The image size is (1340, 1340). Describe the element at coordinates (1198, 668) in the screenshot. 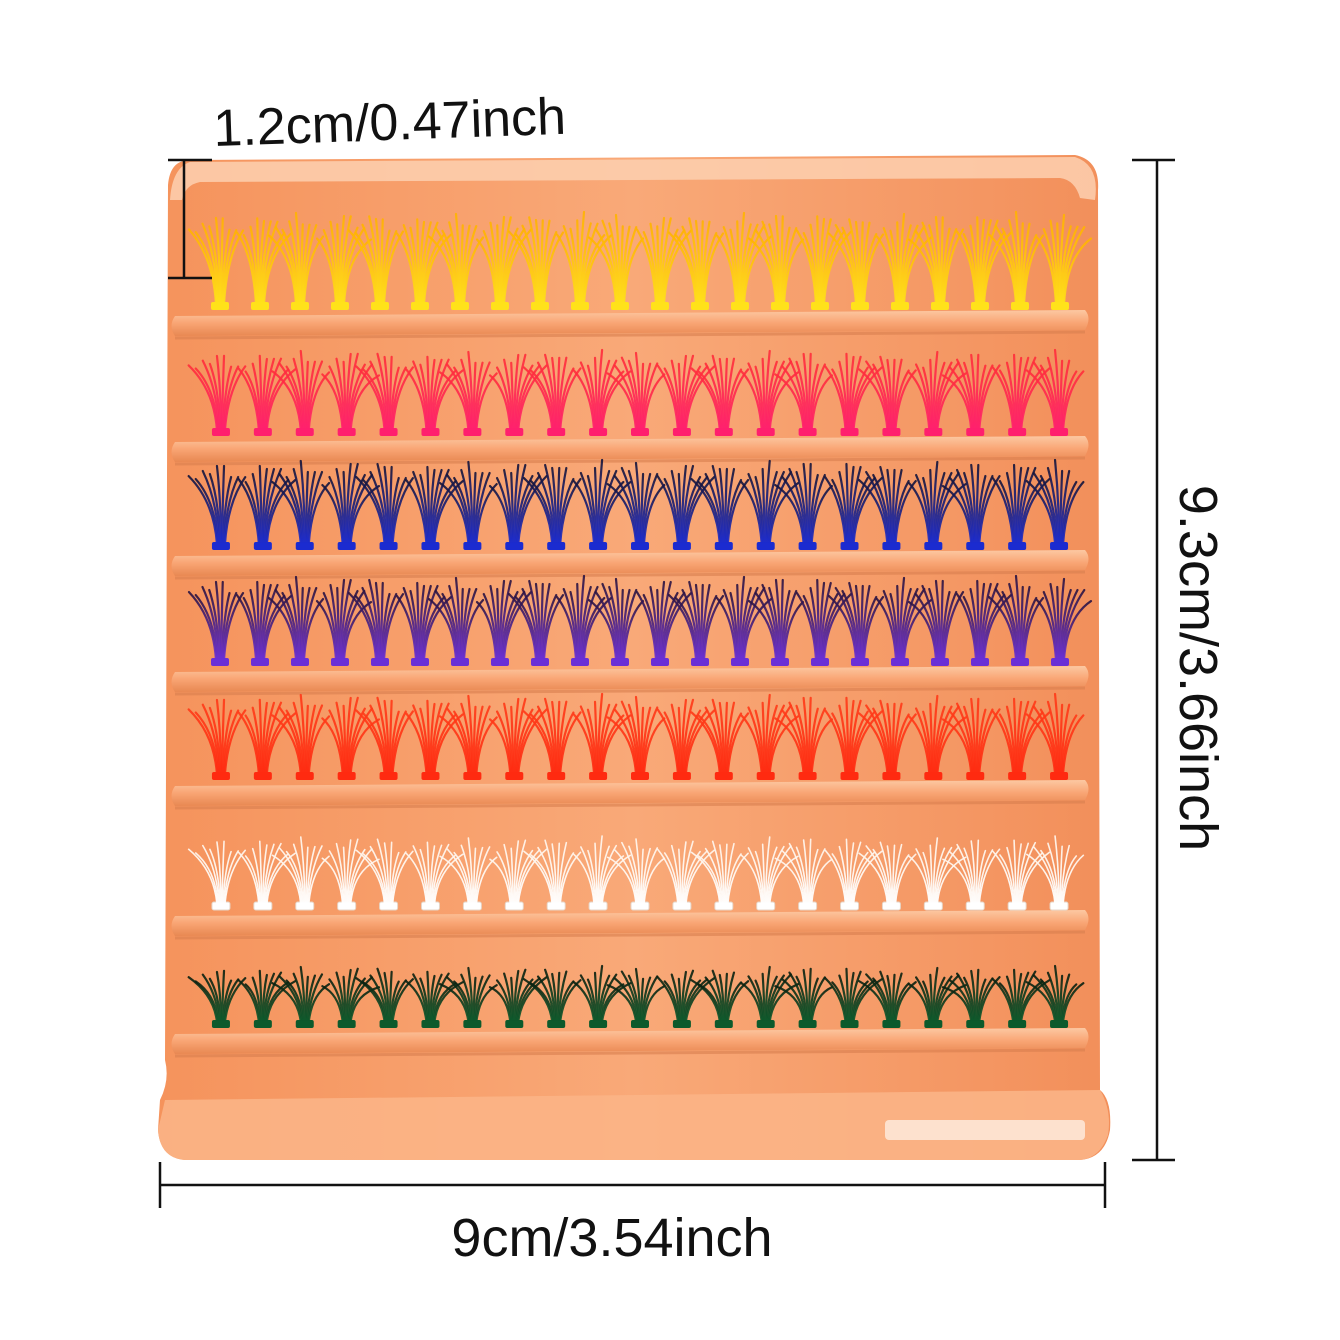

I see `tray-height-label: 9.3cm/3.66inch` at that location.